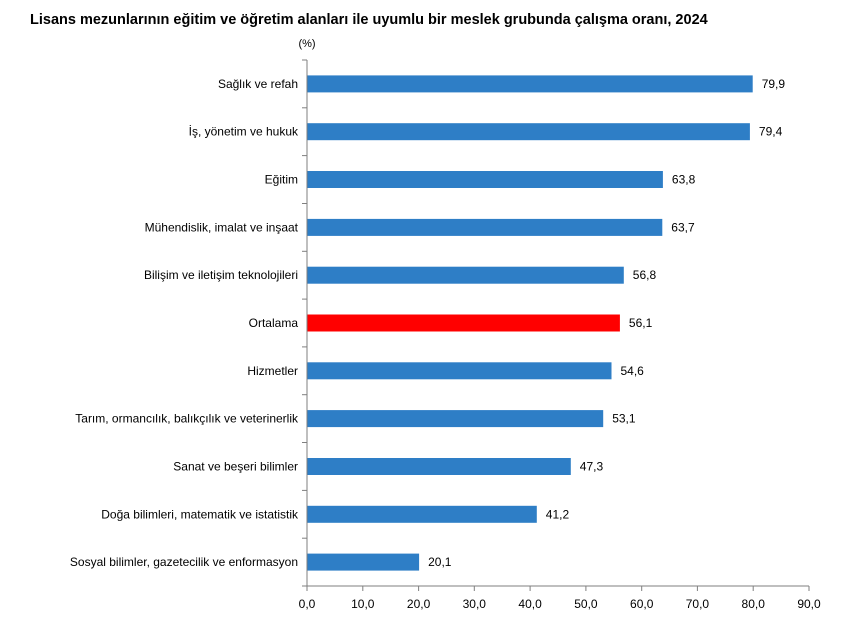  What do you see at coordinates (419, 604) in the screenshot?
I see `x-tick-label-2: 20,0` at bounding box center [419, 604].